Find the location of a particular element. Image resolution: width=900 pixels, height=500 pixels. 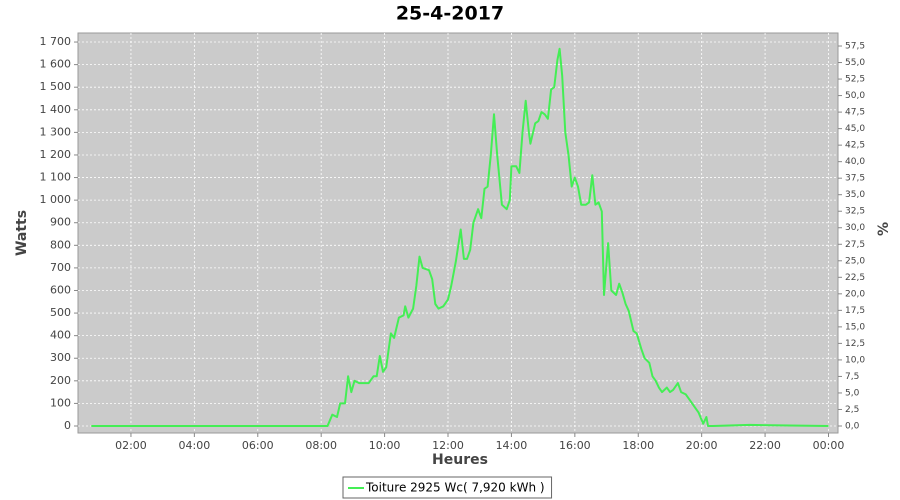

y2-tick-label: 15,0 is located at coordinates (855, 327).